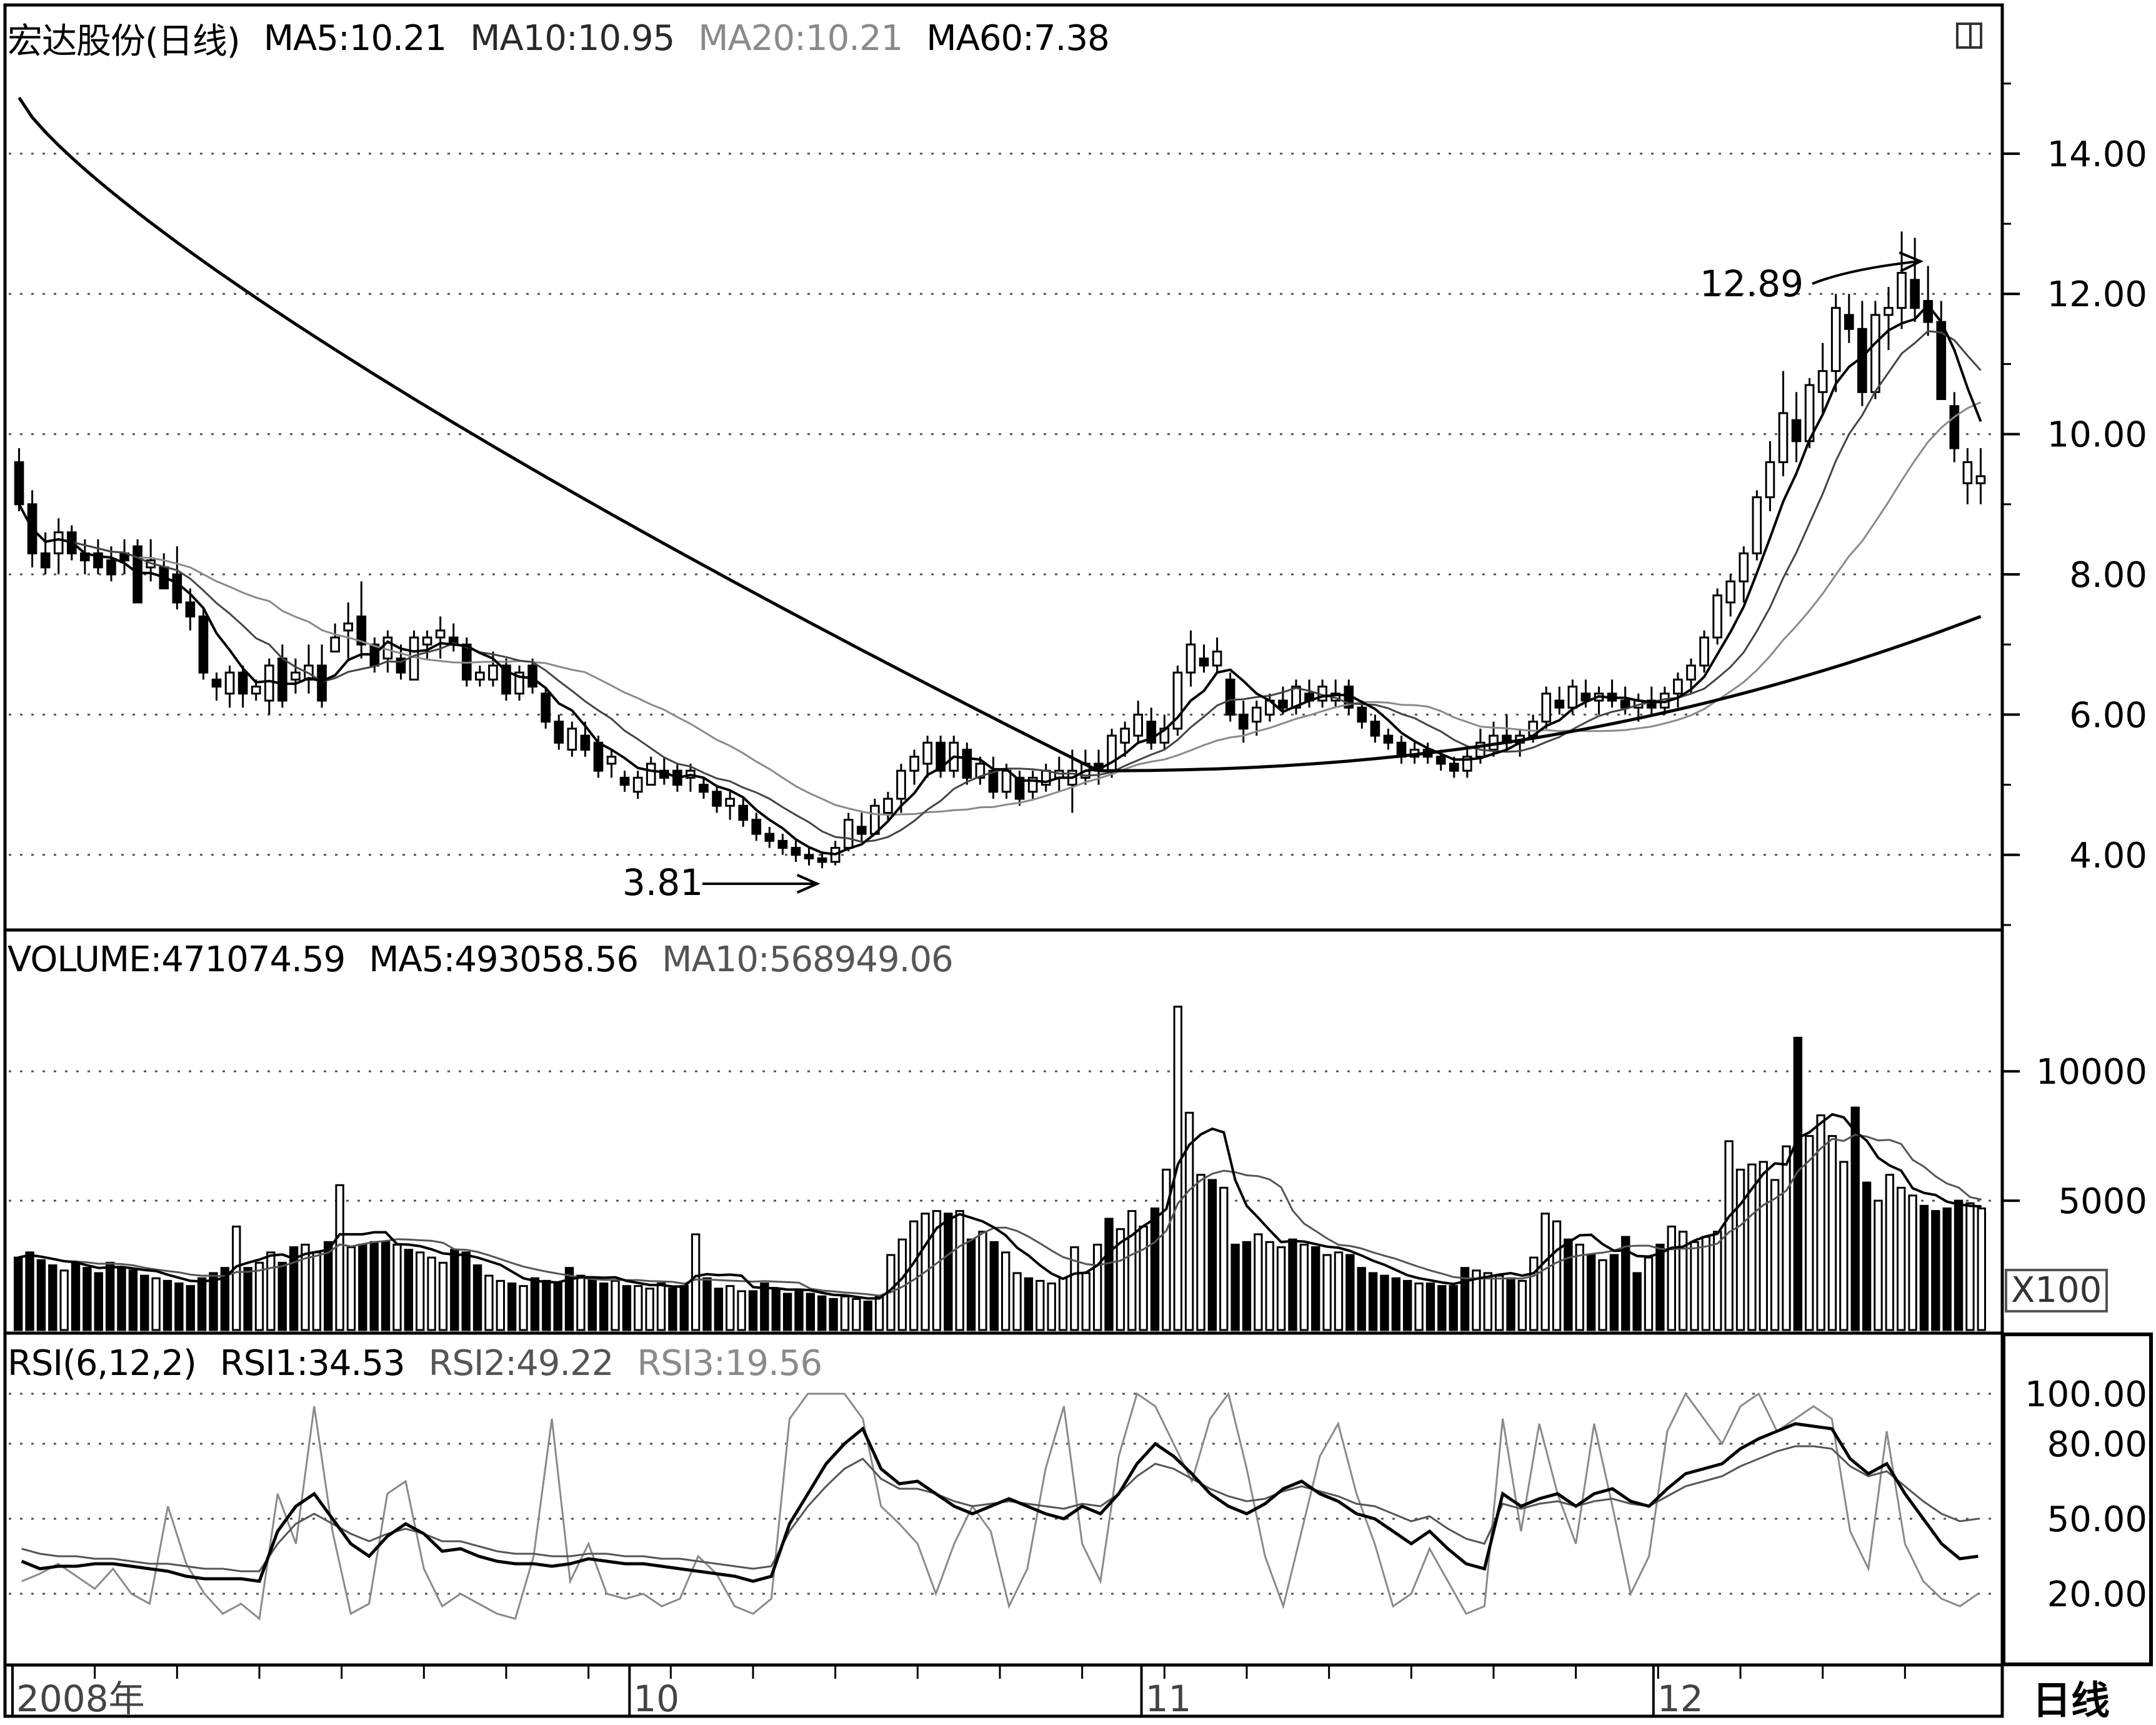  I want to click on ma60-indicator: MA60:7.38, so click(1017, 38).